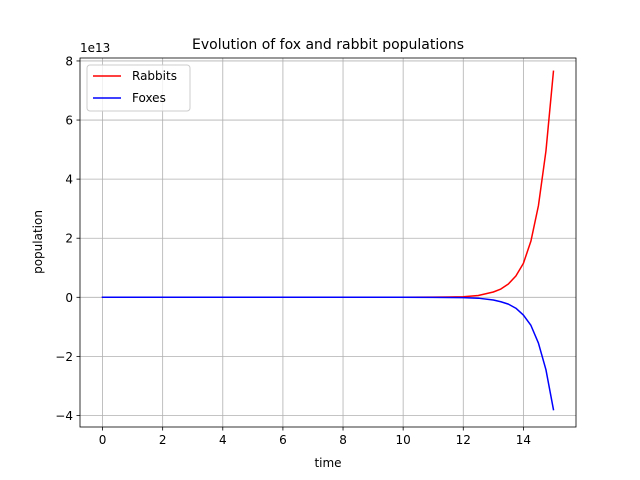 The width and height of the screenshot is (640, 480). Describe the element at coordinates (64, 357) in the screenshot. I see `y-tick-label: −2` at that location.